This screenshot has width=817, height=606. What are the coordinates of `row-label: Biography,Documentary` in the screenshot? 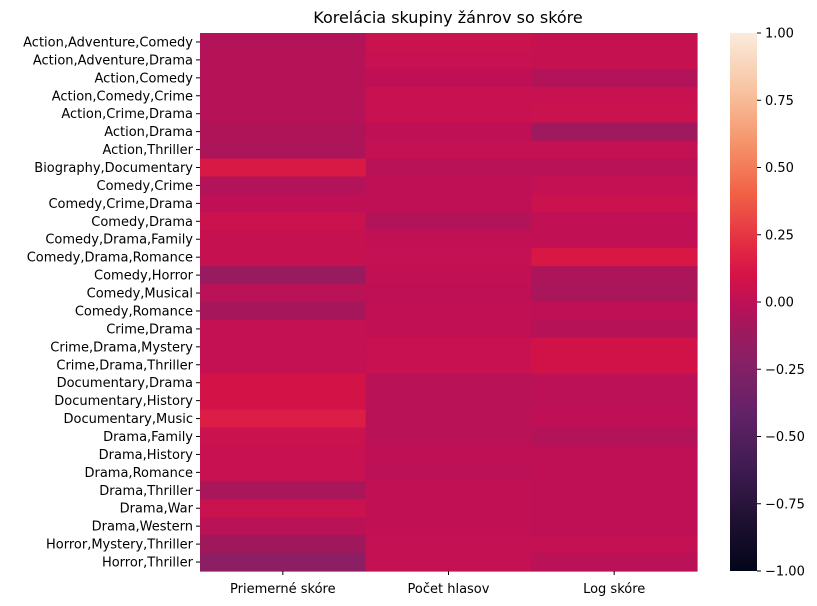 It's located at (113, 168).